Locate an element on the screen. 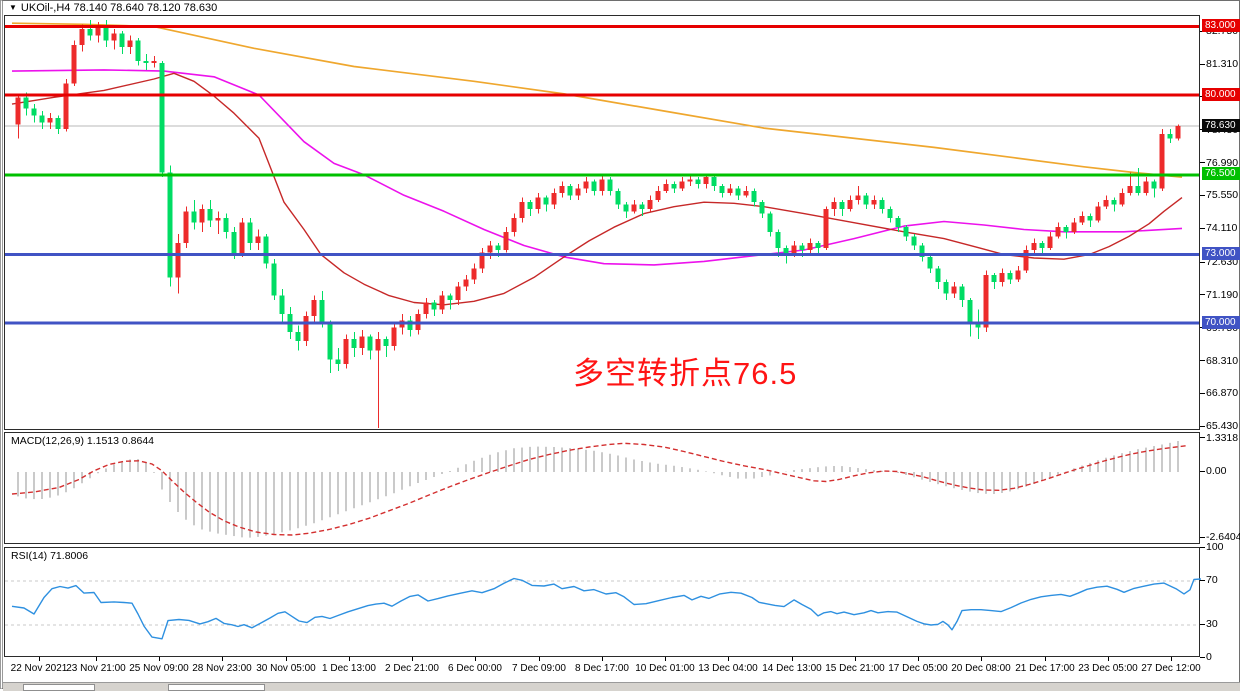  time-axis-label: 6 Dec 00:00 is located at coordinates (475, 668).